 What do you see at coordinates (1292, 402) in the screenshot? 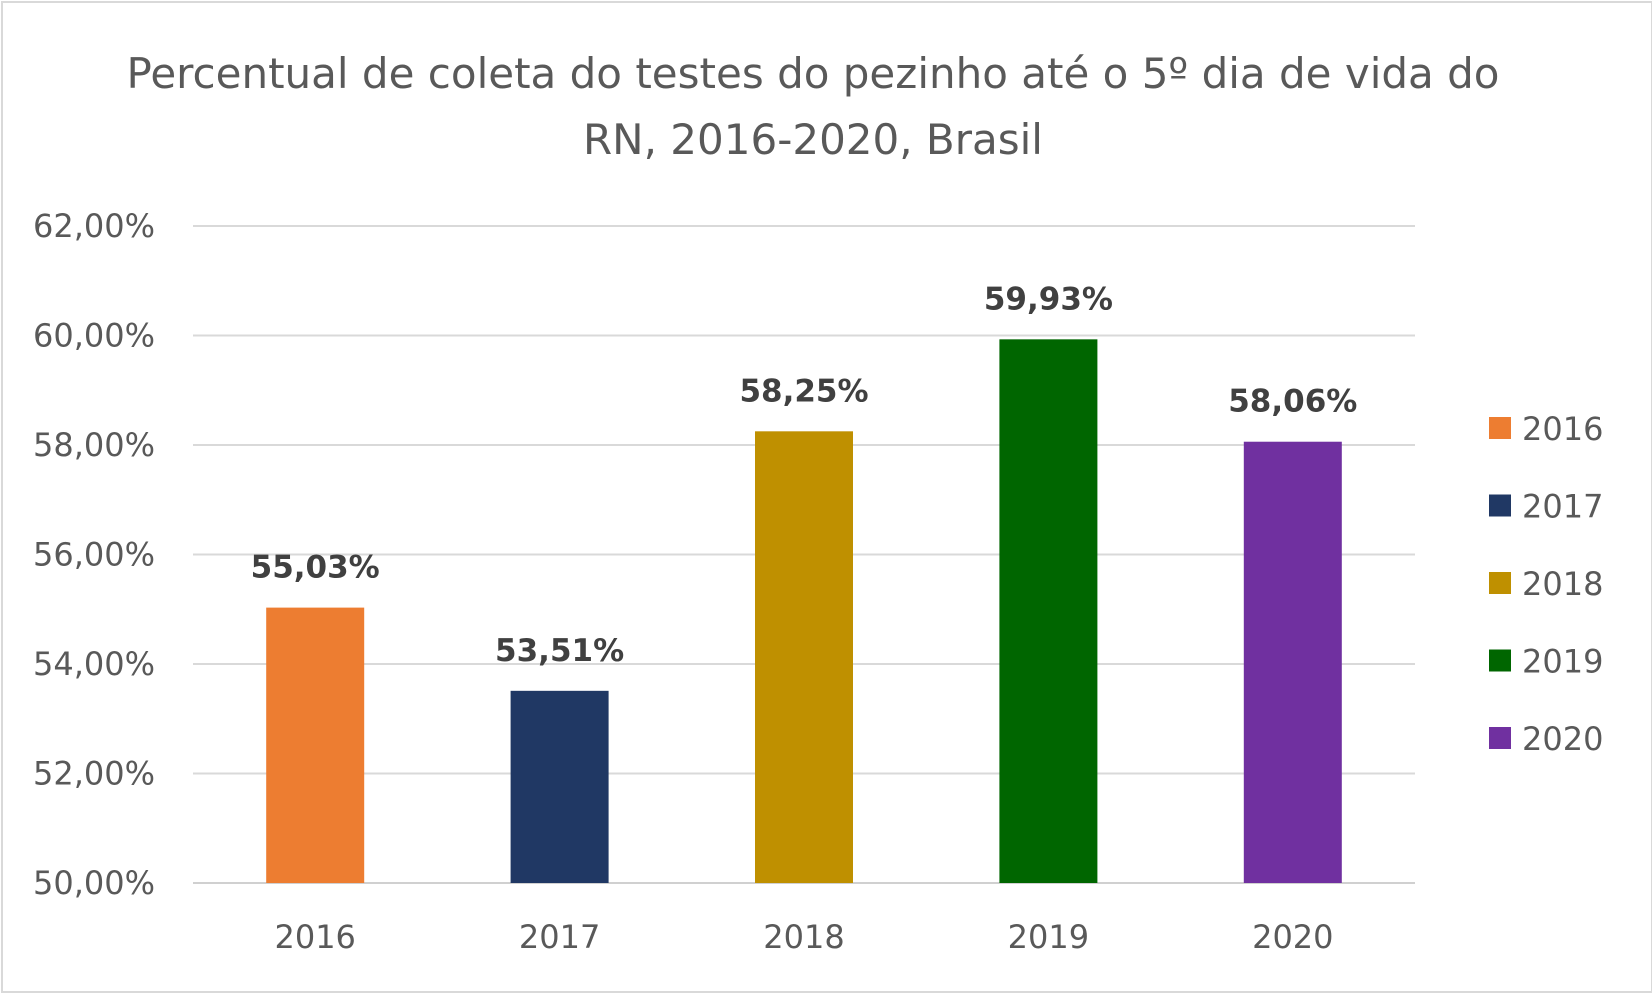
I see `data-label: 58,06%` at bounding box center [1292, 402].